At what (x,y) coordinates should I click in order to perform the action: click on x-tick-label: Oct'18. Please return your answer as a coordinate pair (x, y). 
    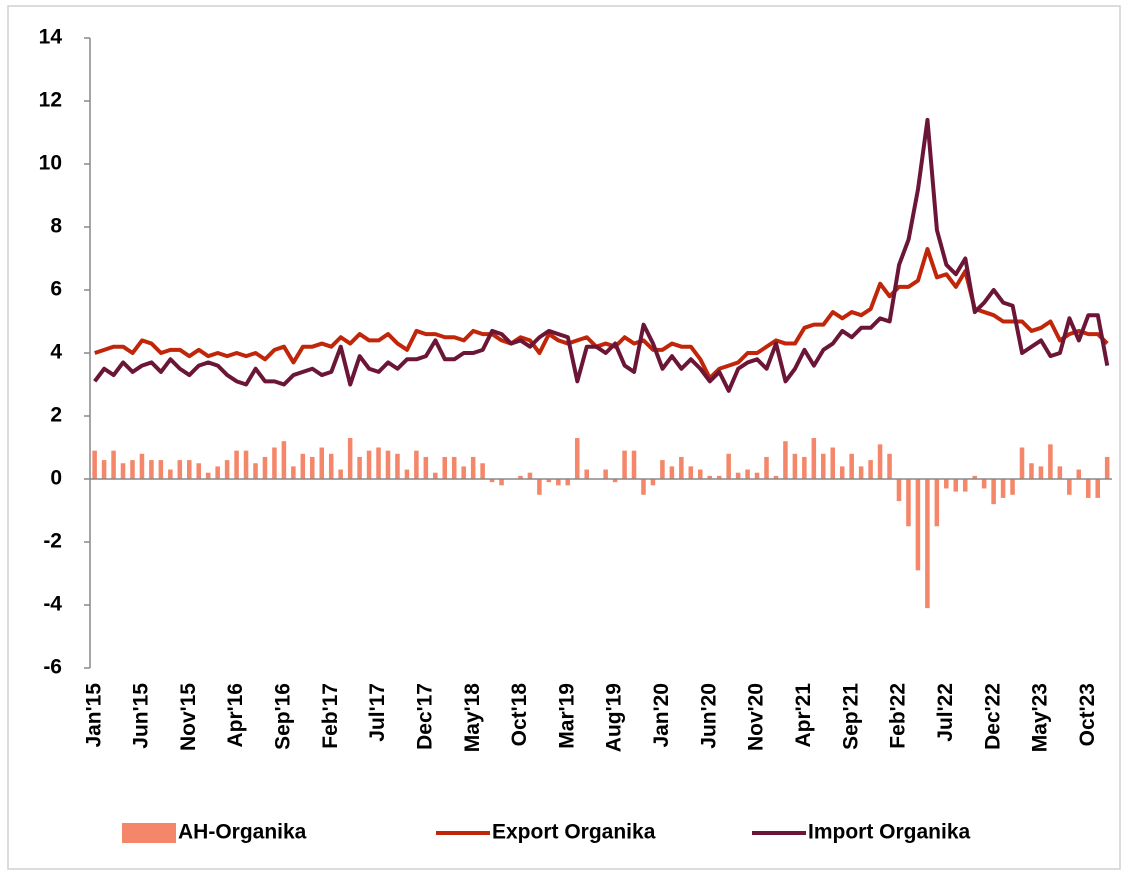
    Looking at the image, I should click on (519, 715).